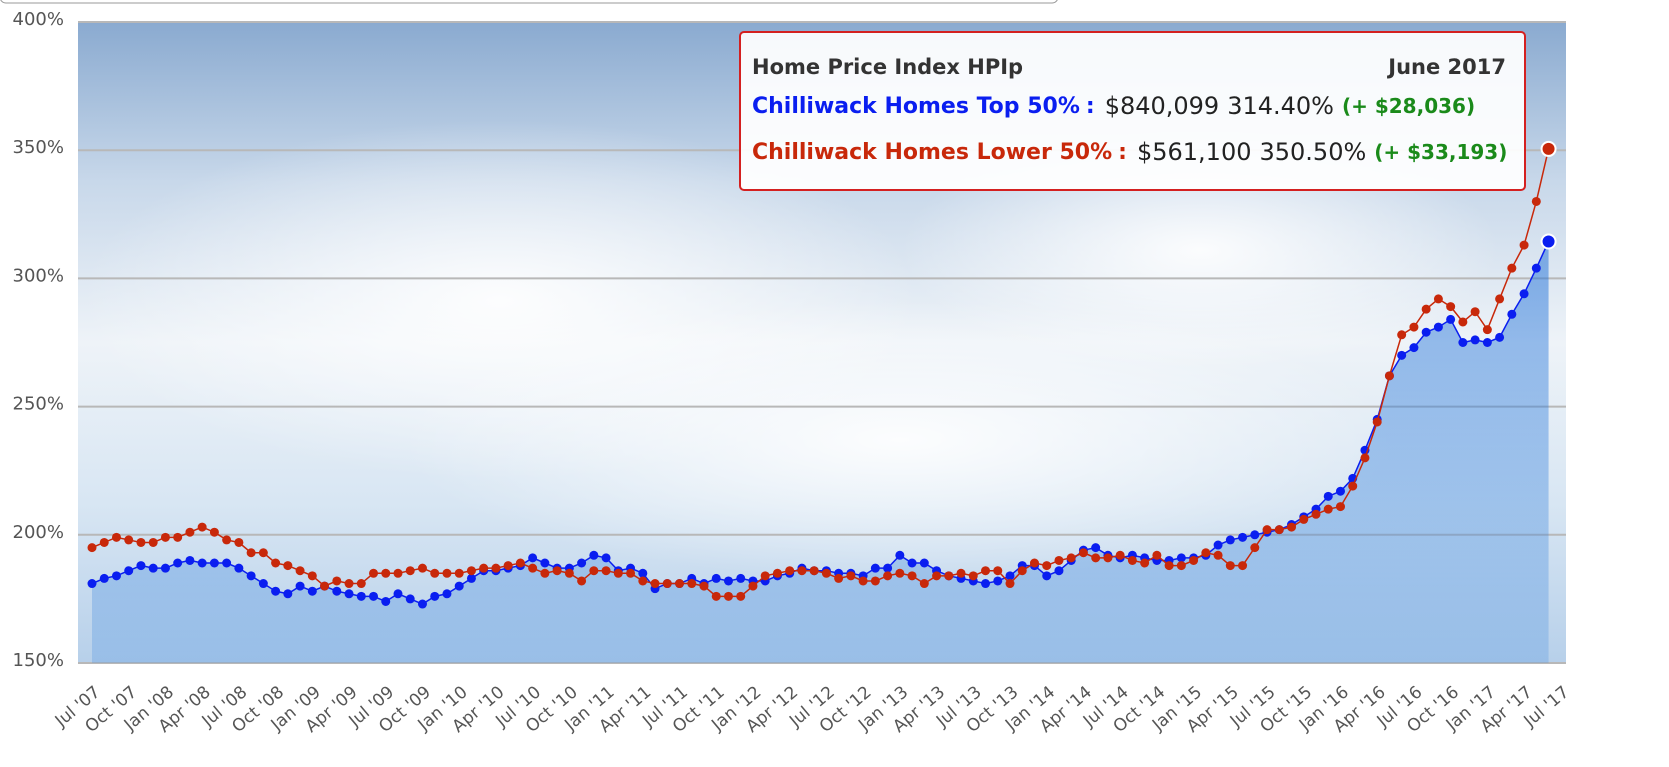 The width and height of the screenshot is (1669, 767). What do you see at coordinates (38, 19) in the screenshot?
I see `y-tick-label: 400%` at bounding box center [38, 19].